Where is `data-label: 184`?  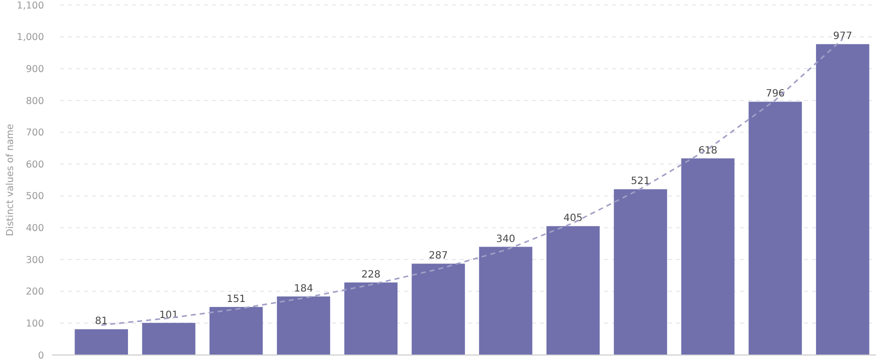
data-label: 184 is located at coordinates (304, 288).